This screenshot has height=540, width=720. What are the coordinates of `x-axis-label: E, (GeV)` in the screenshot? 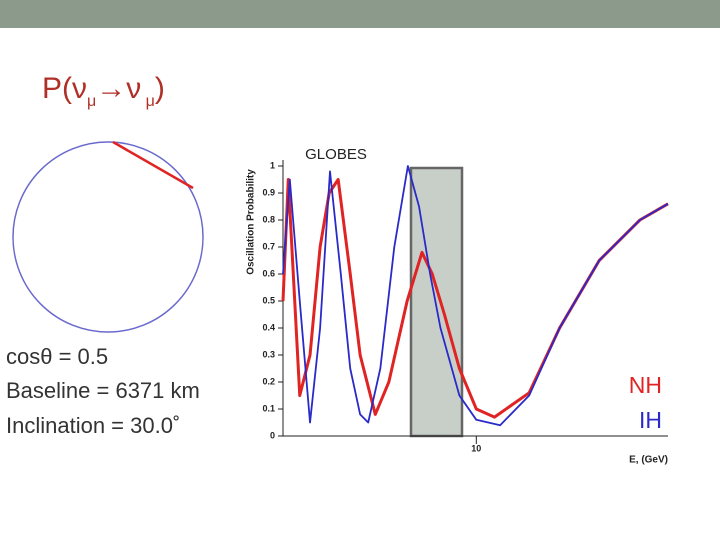 It's located at (648, 460).